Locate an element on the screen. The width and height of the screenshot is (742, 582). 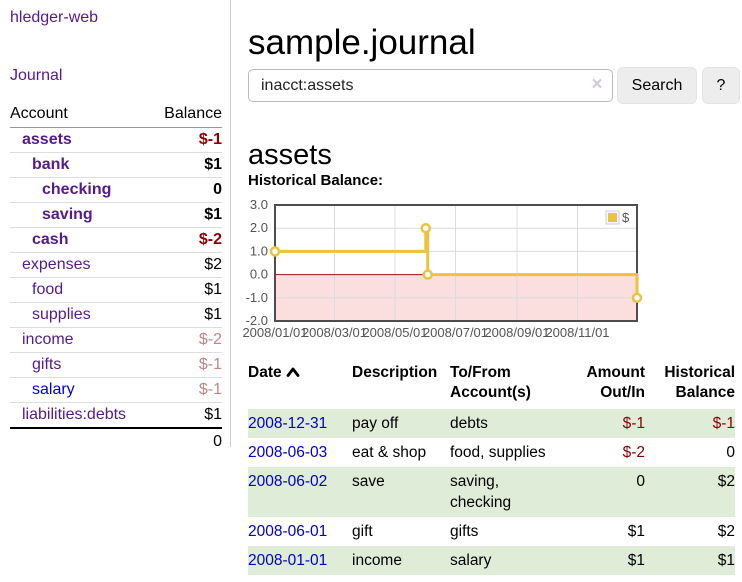
transaction-amount: $-1 is located at coordinates (602, 423).